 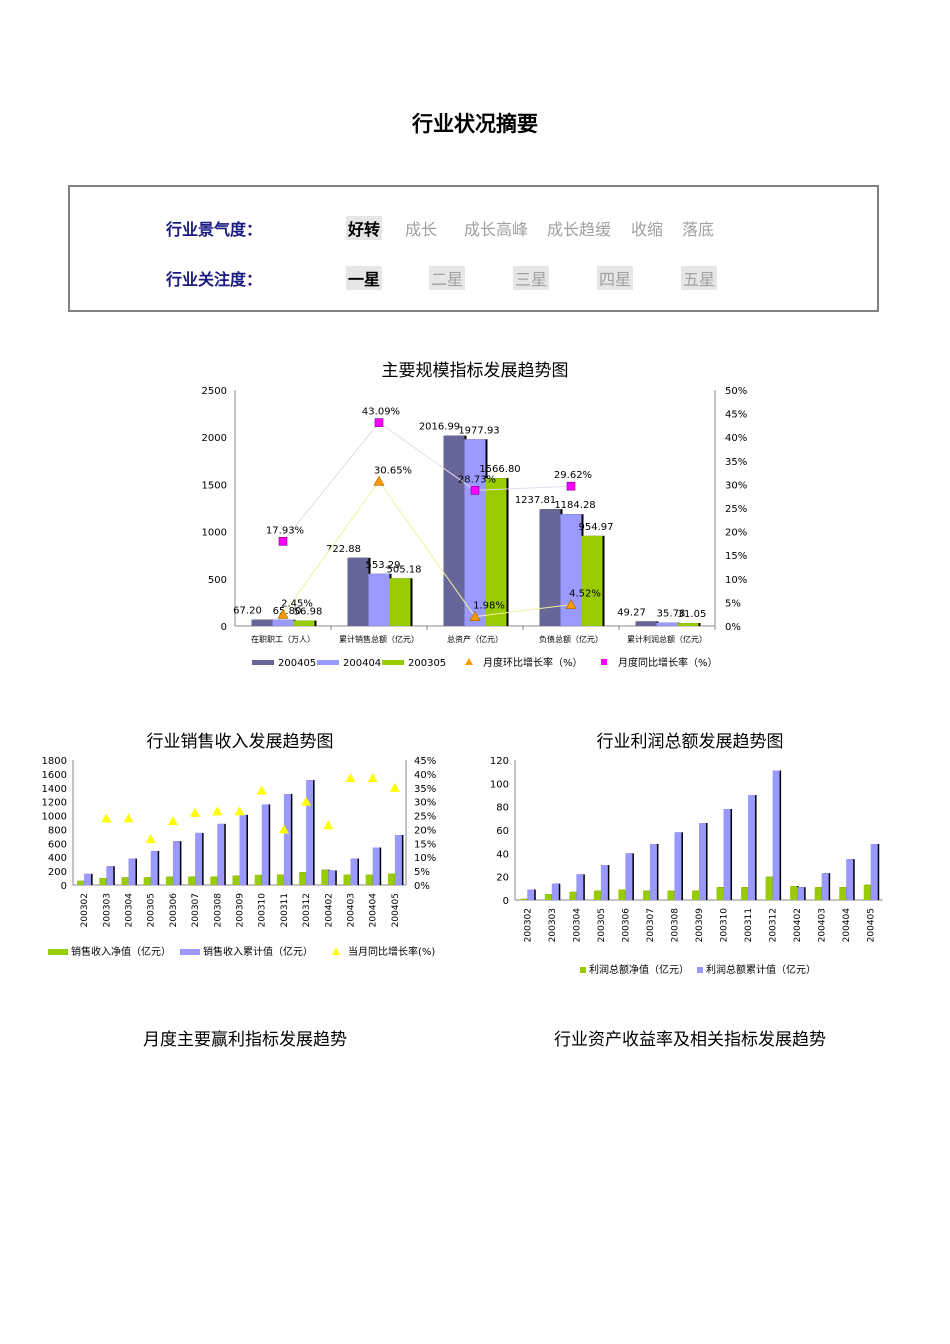 What do you see at coordinates (381, 412) in the screenshot?
I see `chart1-point-label: 43.09%` at bounding box center [381, 412].